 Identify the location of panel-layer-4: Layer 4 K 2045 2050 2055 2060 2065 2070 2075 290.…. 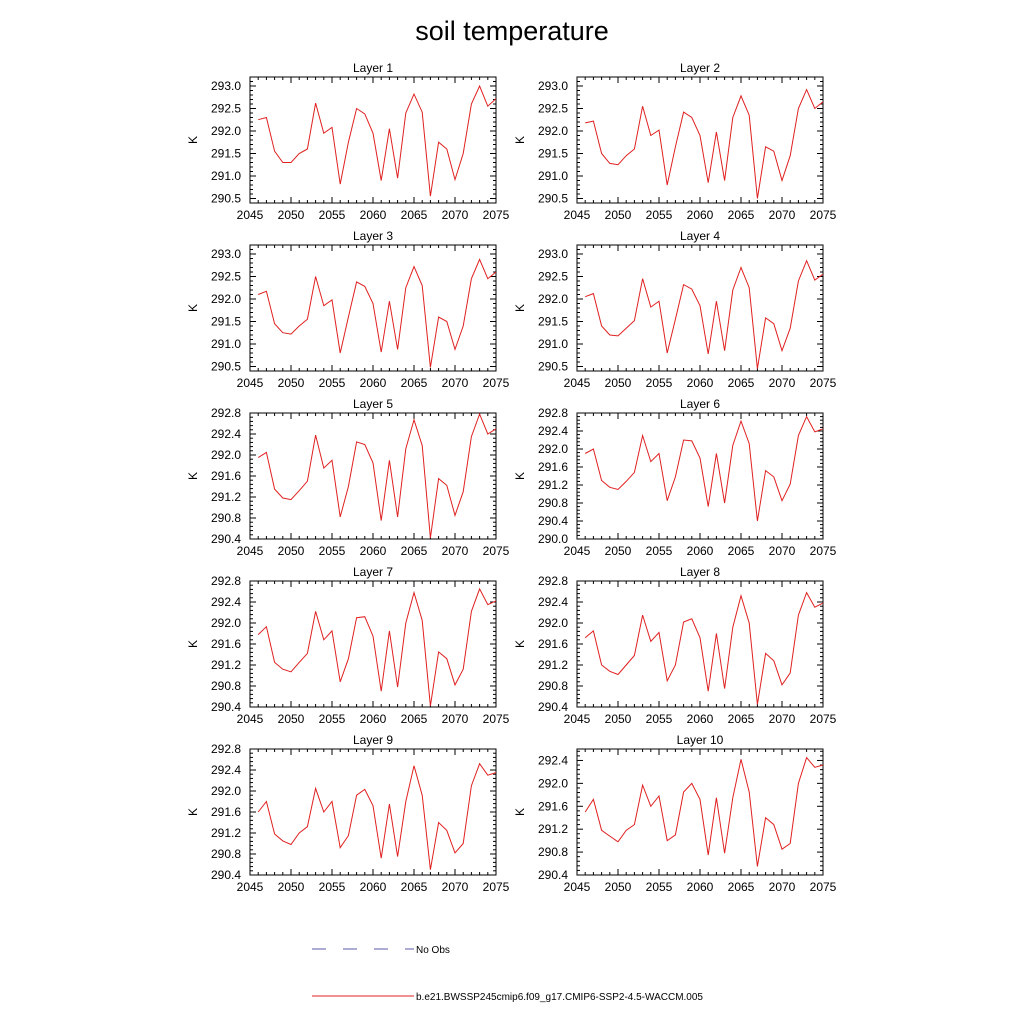
(675, 309).